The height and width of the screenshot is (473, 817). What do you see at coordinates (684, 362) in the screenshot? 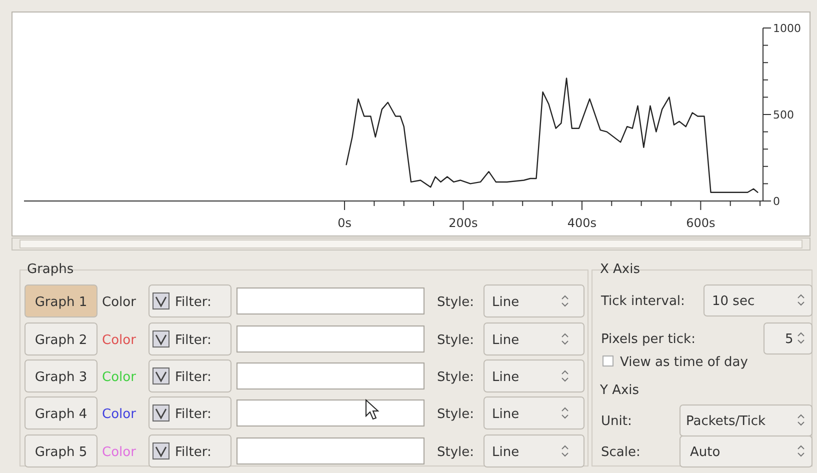
I see `text: View as time of day` at bounding box center [684, 362].